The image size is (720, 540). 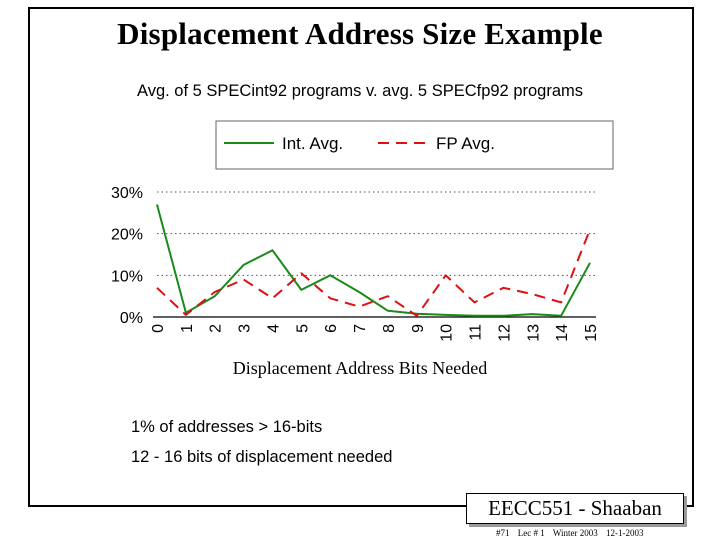 What do you see at coordinates (302, 328) in the screenshot?
I see `x-tick-label: 5` at bounding box center [302, 328].